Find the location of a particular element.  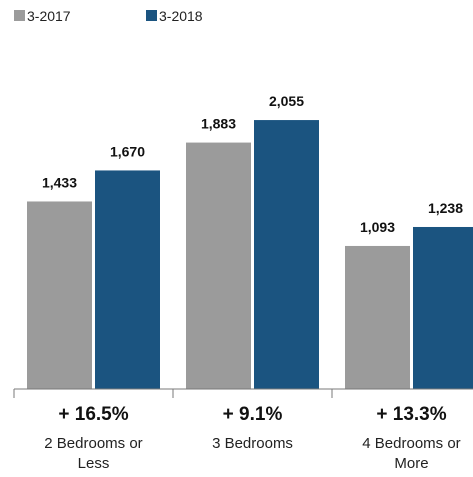

change-labels: + 16.5% + 9.1% + 13.3% is located at coordinates (252, 414).